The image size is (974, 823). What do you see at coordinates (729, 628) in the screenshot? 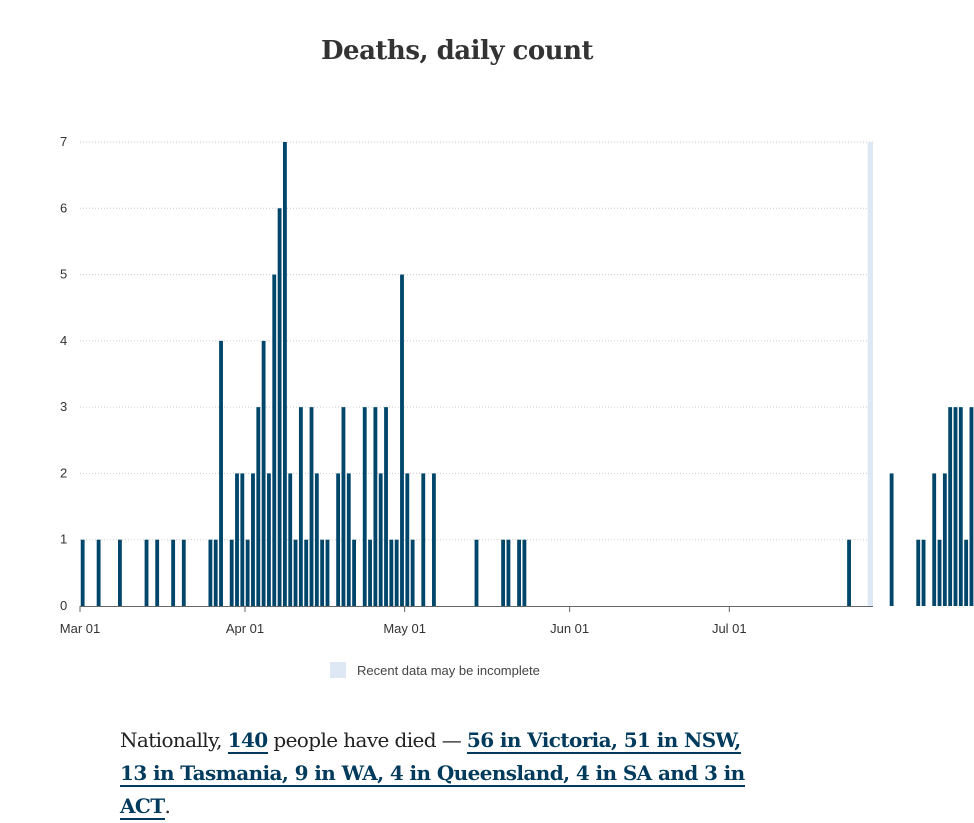
I see `x-tick-label: Jul 01` at bounding box center [729, 628].